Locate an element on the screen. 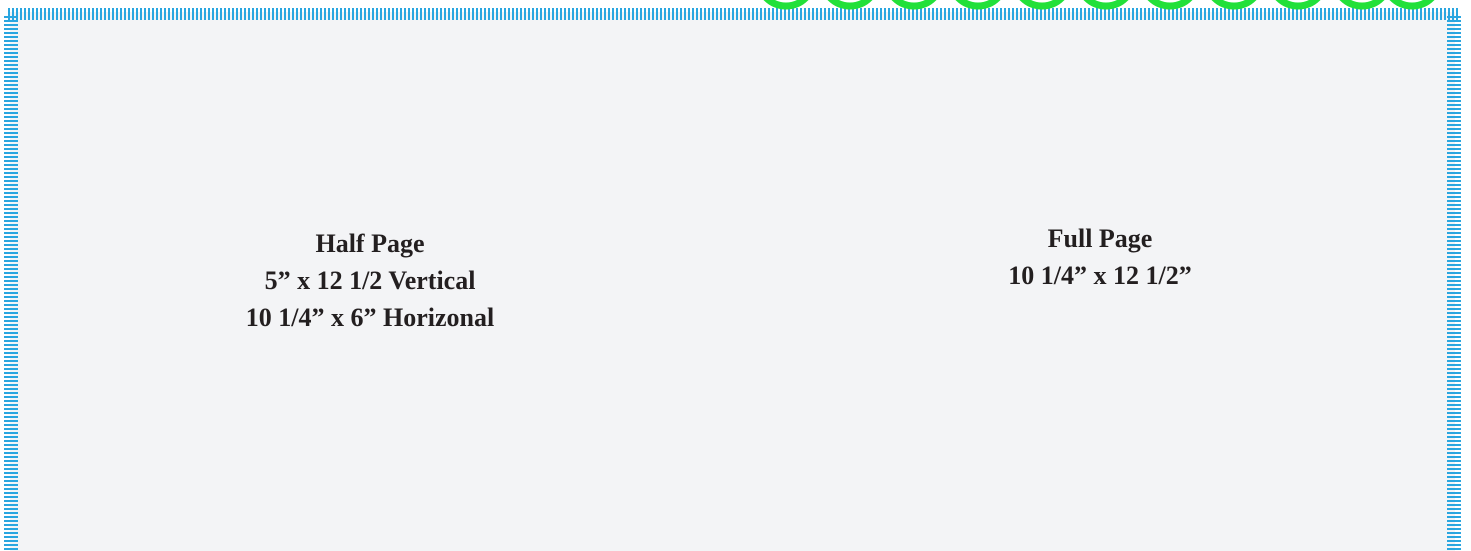 Image resolution: width=1471 pixels, height=551 pixels. text-block: Full Page 10 1/4” x 12 1/2” is located at coordinates (1100, 257).